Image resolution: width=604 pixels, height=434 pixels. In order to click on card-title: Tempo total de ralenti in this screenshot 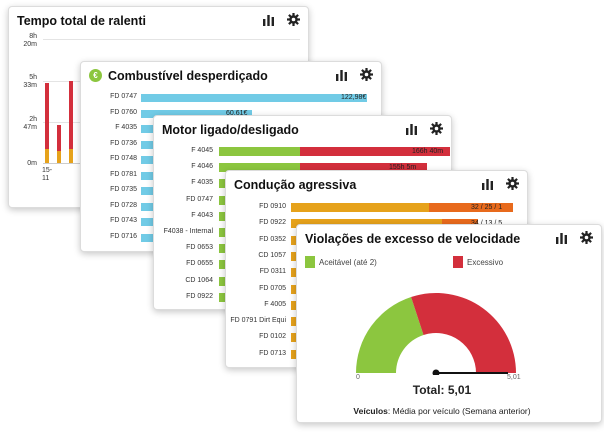, I will do `click(81, 21)`.